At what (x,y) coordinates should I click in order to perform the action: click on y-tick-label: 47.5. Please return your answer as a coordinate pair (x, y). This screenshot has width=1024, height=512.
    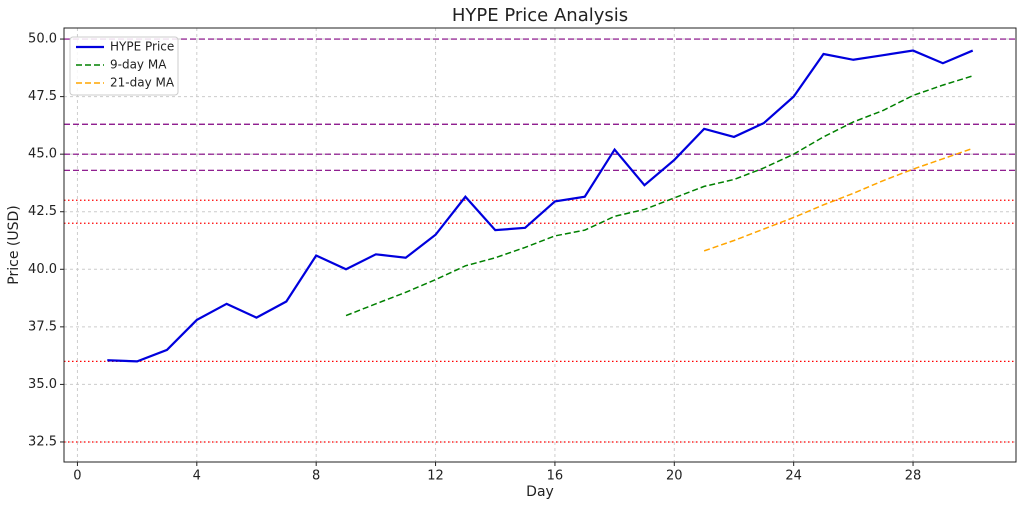
    Looking at the image, I should click on (42, 96).